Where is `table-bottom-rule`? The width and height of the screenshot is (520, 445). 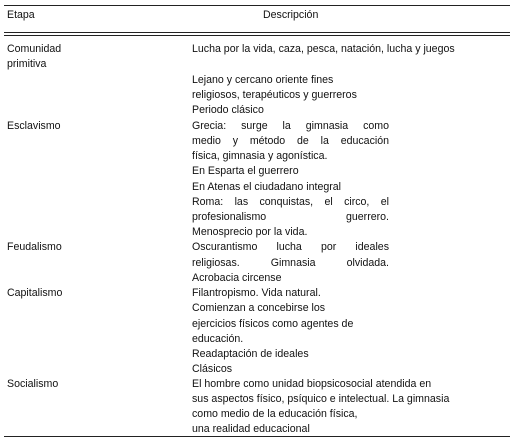
table-bottom-rule is located at coordinates (257, 436).